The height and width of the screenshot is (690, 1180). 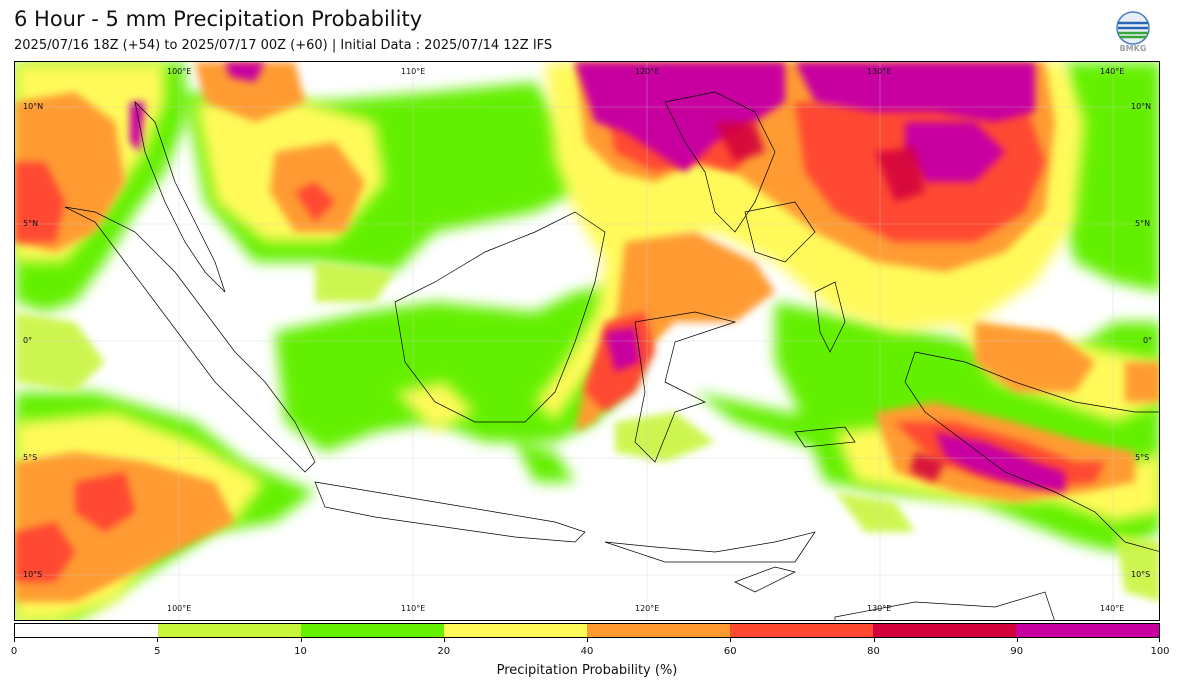 What do you see at coordinates (218, 19) in the screenshot?
I see `chart-title: 6 Hour - 5 mm Precipitation Probability` at bounding box center [218, 19].